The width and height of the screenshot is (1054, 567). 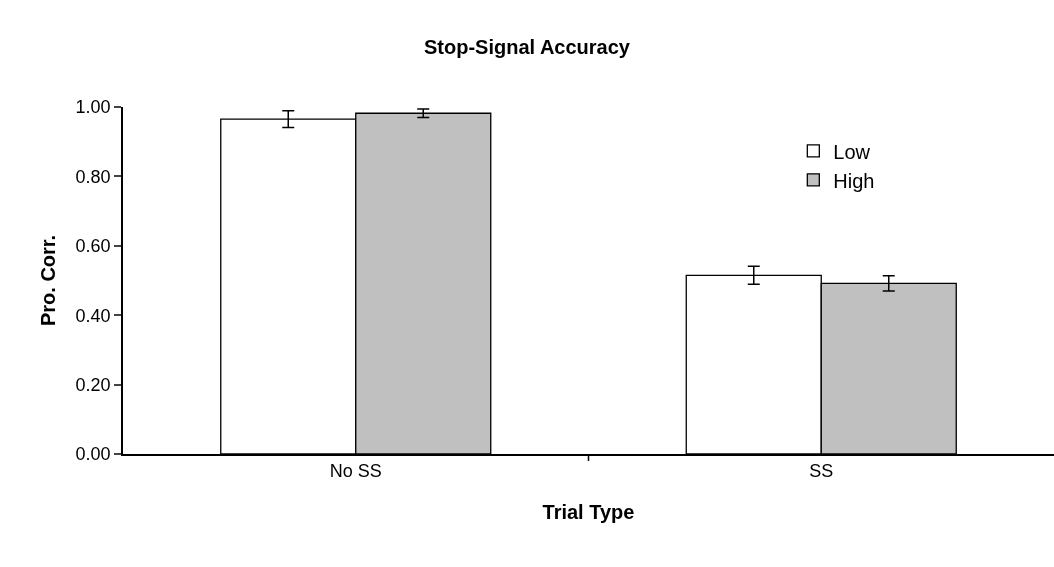 I want to click on y-tick-label: 0.20, so click(x=93, y=384).